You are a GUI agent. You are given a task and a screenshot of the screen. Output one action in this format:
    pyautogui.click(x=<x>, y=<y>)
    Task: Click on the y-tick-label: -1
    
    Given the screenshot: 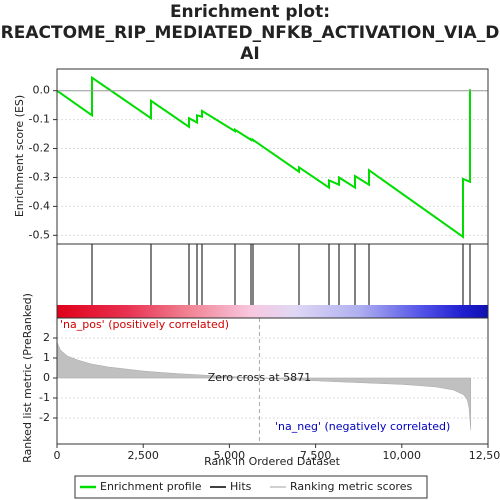 What is the action you would take?
    pyautogui.click(x=44, y=397)
    